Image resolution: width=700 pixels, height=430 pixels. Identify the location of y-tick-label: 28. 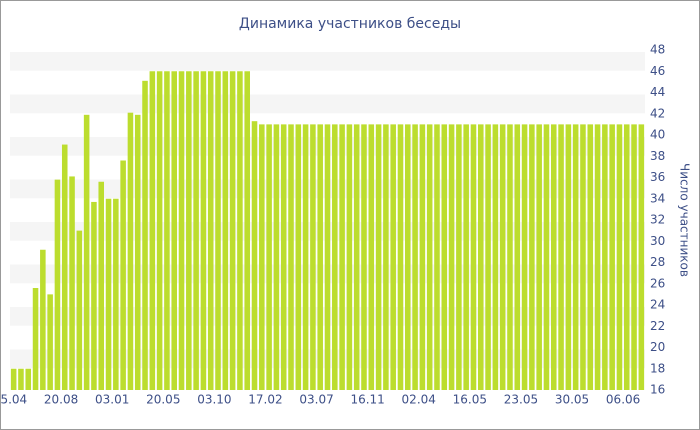
(657, 262).